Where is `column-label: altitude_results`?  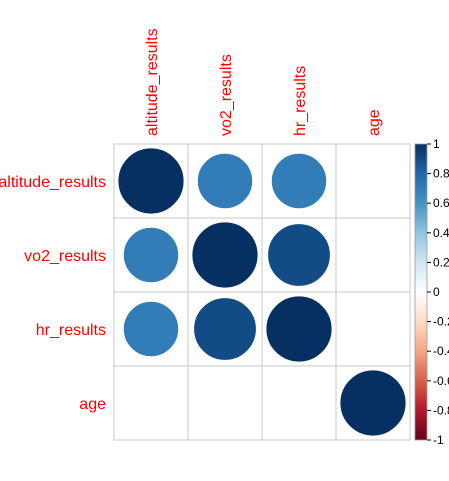 column-label: altitude_results is located at coordinates (152, 82).